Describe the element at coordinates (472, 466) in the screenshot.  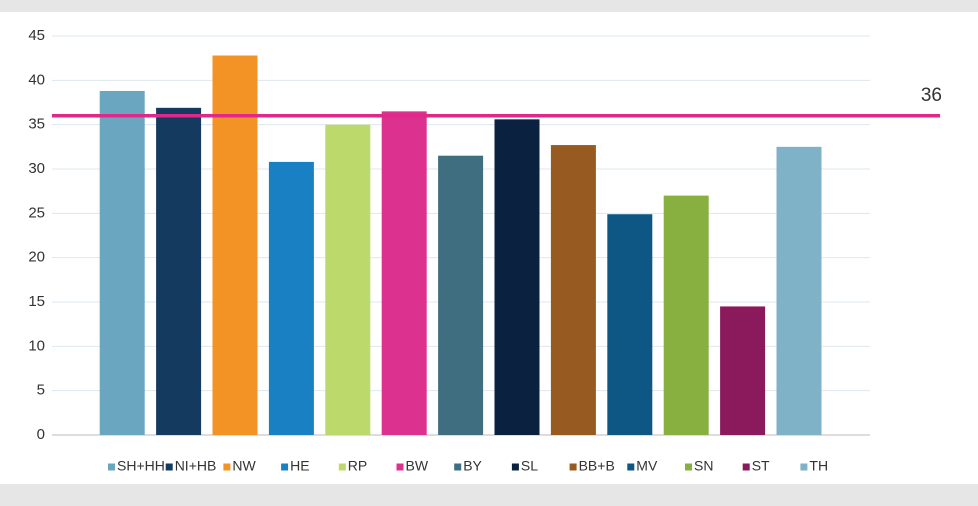
I see `legend-label: BY` at that location.